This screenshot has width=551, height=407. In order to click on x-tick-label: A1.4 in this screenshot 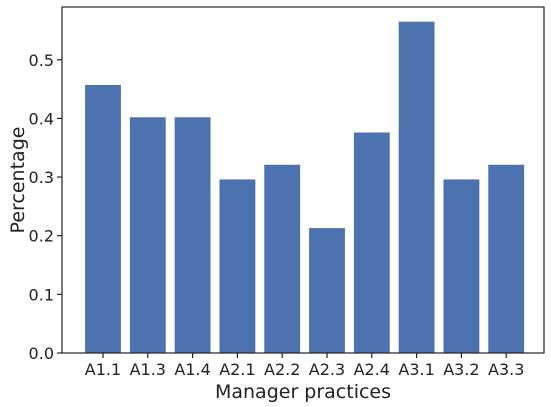, I will do `click(192, 369)`.